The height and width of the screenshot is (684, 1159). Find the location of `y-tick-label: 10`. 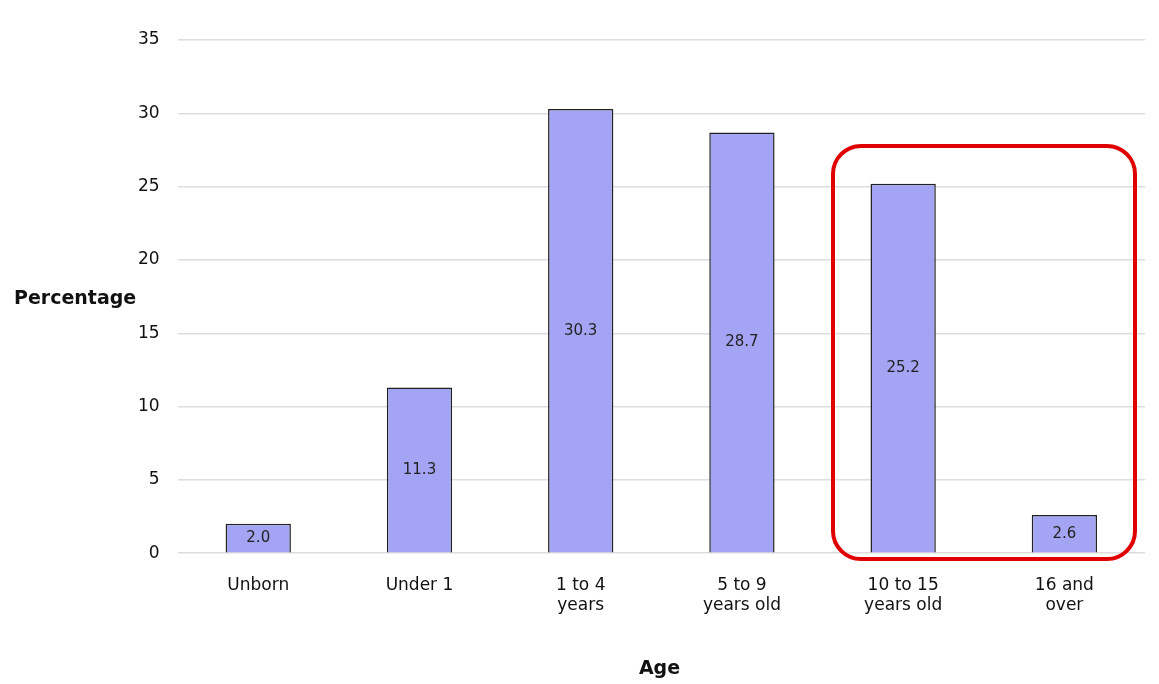

y-tick-label: 10 is located at coordinates (148, 404).